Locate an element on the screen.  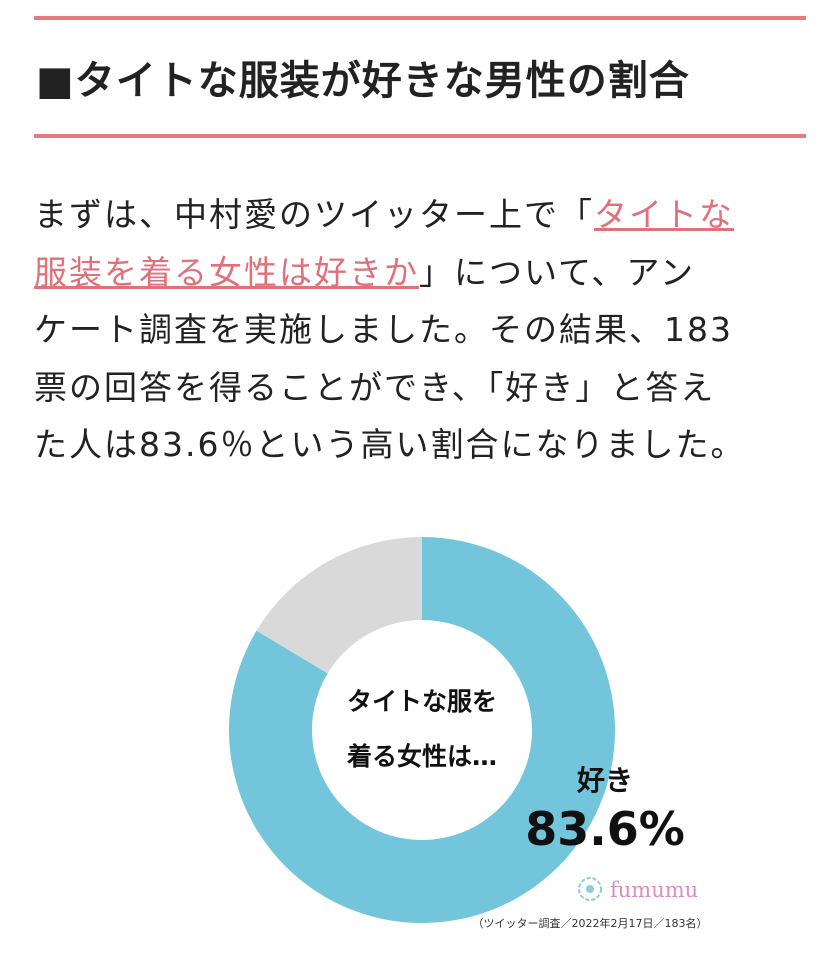
center-label-line1: タイトな服を is located at coordinates (422, 701).